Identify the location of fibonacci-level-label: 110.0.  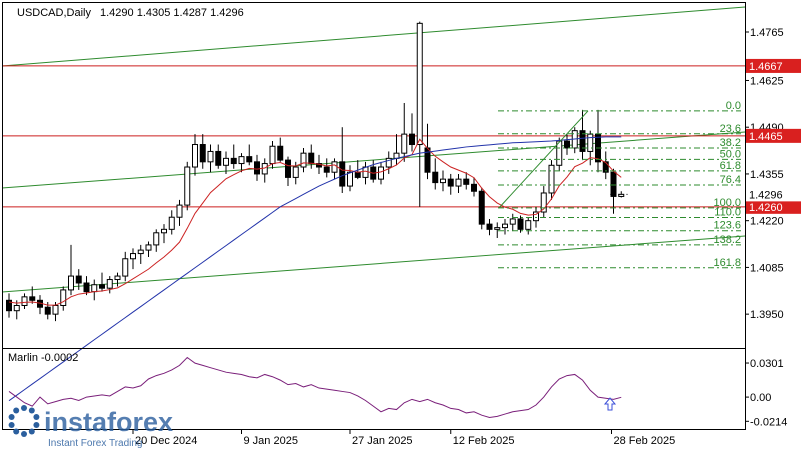
(727, 213).